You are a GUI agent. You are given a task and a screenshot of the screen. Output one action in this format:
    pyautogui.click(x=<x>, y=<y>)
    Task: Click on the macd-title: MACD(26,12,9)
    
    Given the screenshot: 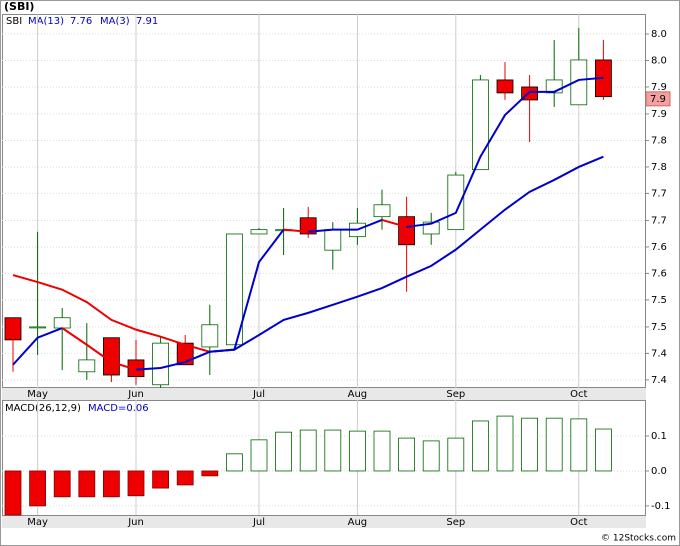 What is the action you would take?
    pyautogui.click(x=43, y=408)
    